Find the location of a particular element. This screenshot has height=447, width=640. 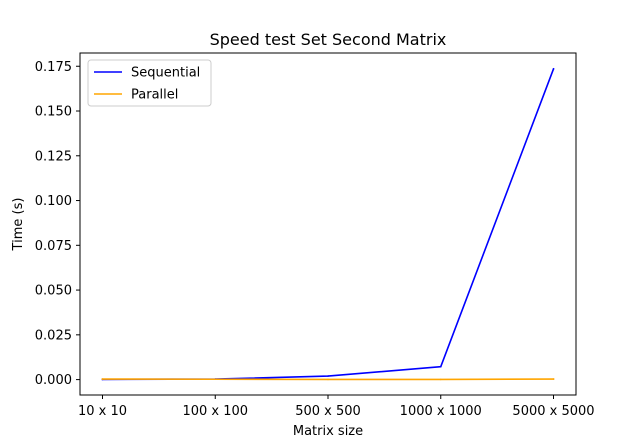

x-tick-label: 5000 x 5000 is located at coordinates (553, 411).